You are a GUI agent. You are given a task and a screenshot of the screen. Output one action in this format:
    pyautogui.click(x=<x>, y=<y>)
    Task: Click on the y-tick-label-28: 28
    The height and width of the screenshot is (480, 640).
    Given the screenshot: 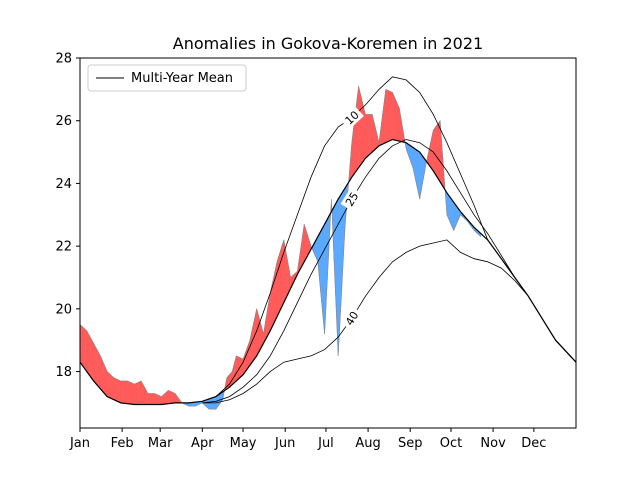 What is the action you would take?
    pyautogui.click(x=63, y=59)
    